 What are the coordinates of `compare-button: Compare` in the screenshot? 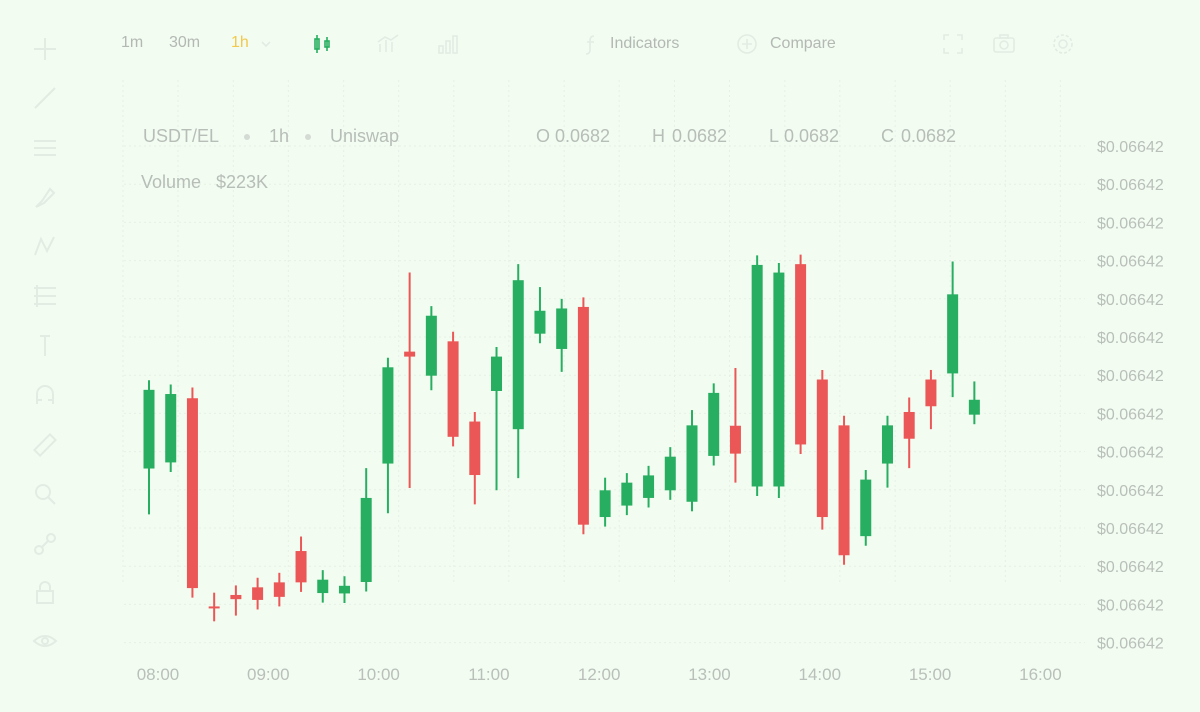 It's located at (803, 43).